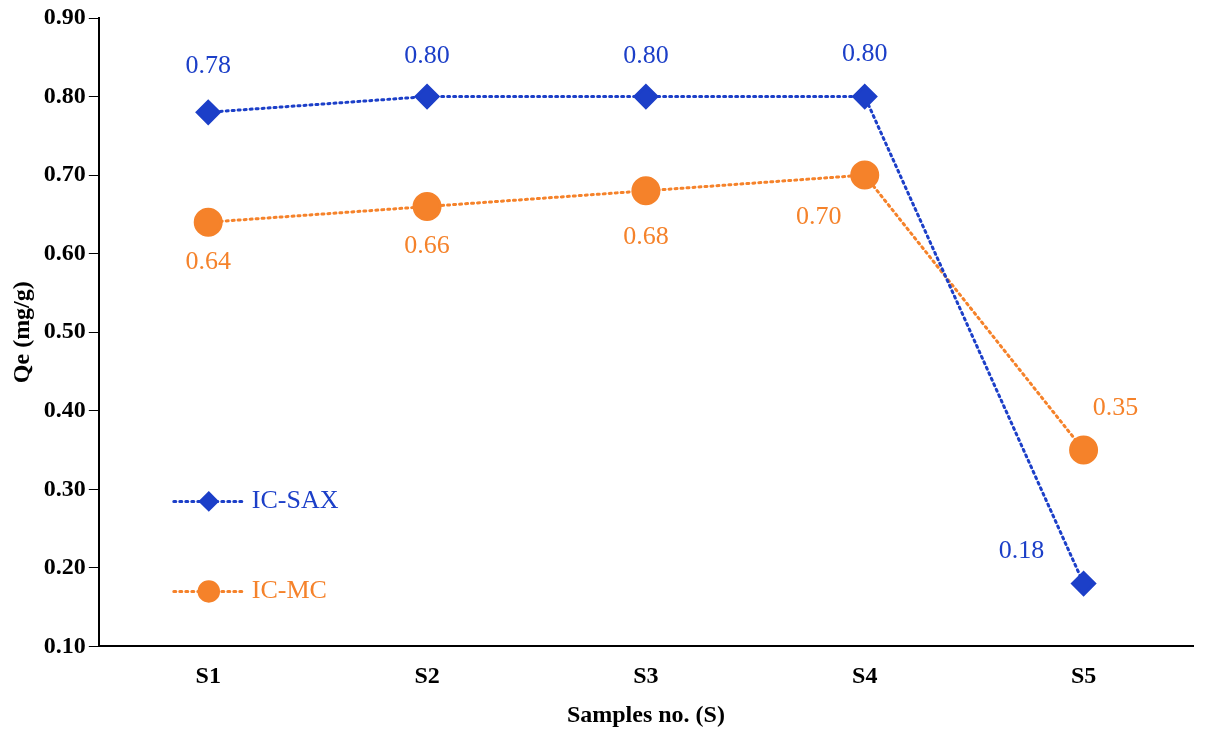 The image size is (1209, 736). Describe the element at coordinates (64, 487) in the screenshot. I see `y-tick-label: 0.30` at that location.